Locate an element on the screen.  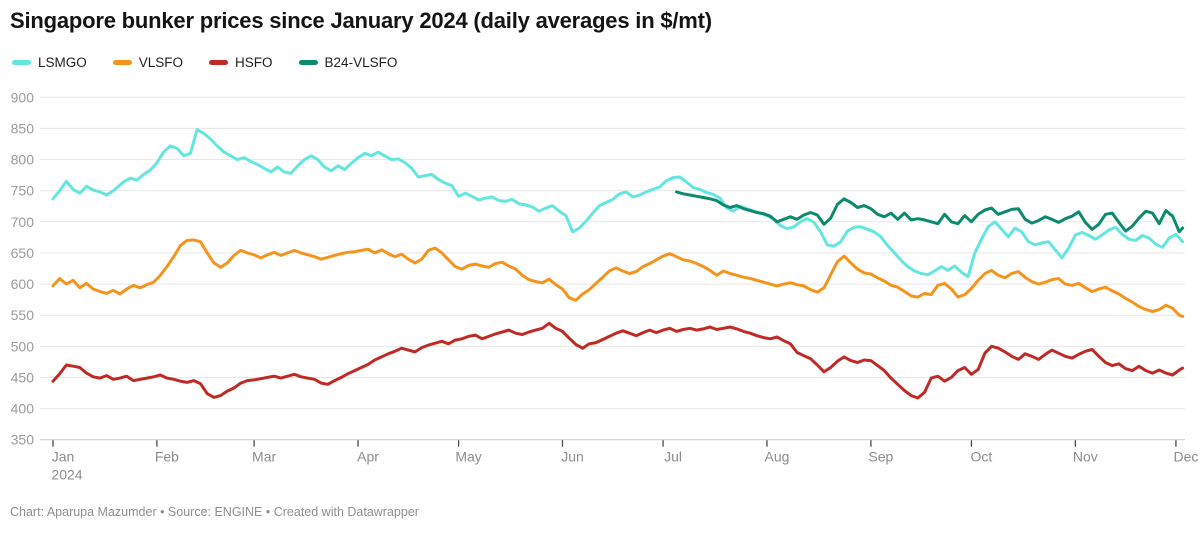
x-tick-year-label: 2024 is located at coordinates (66, 475).